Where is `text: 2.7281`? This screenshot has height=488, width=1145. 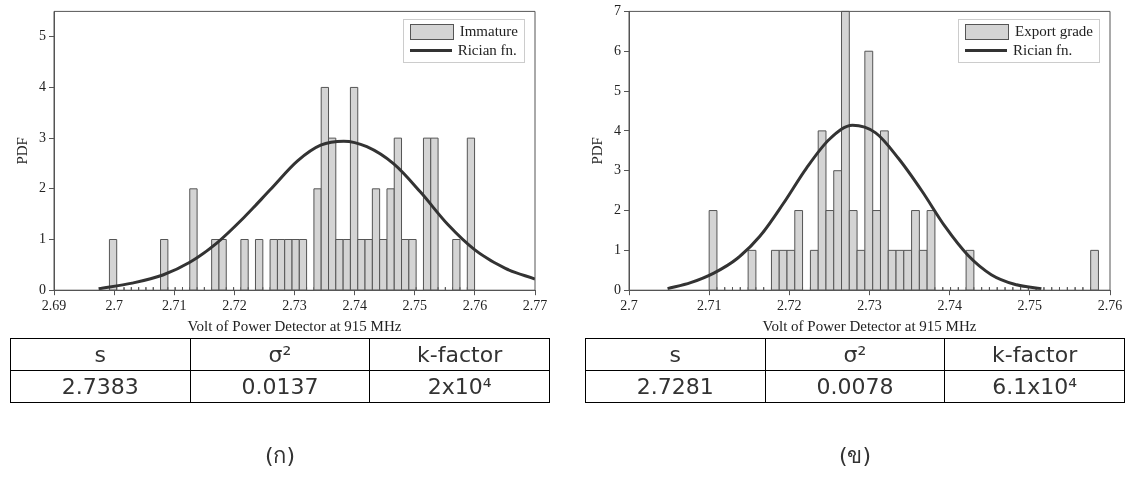 text: 2.7281 is located at coordinates (675, 386).